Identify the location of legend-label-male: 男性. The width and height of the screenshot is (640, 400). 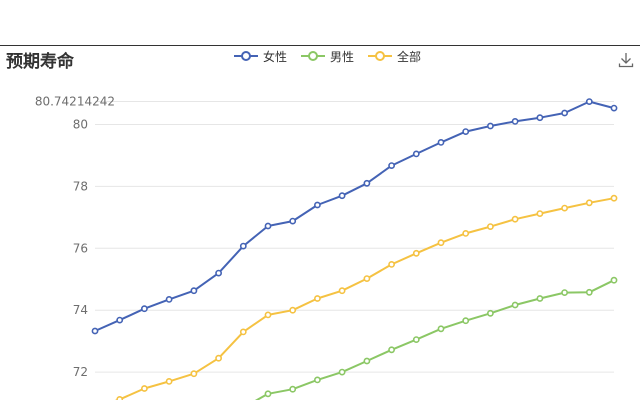
(342, 56).